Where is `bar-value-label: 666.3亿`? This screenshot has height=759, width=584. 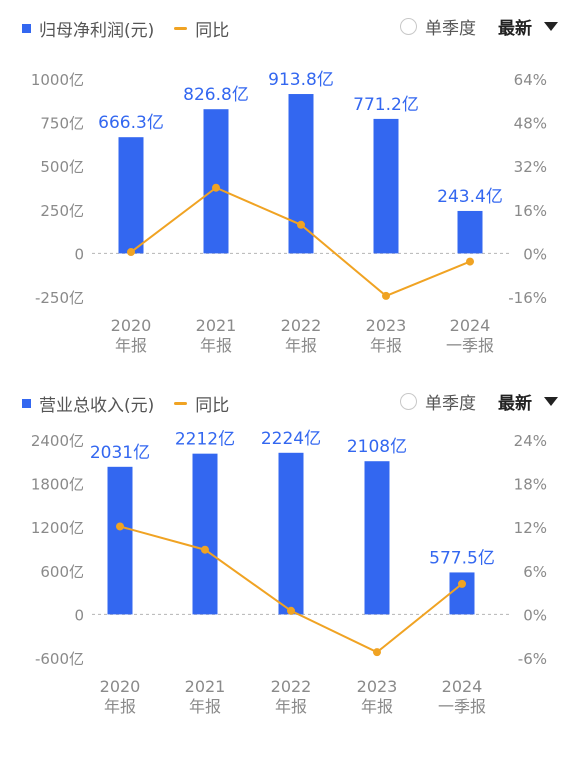
bar-value-label: 666.3亿 is located at coordinates (131, 123).